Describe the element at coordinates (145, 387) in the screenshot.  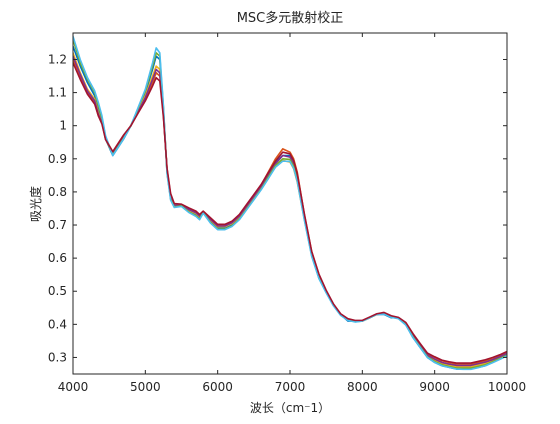
I see `x-tick-label: 5000` at that location.